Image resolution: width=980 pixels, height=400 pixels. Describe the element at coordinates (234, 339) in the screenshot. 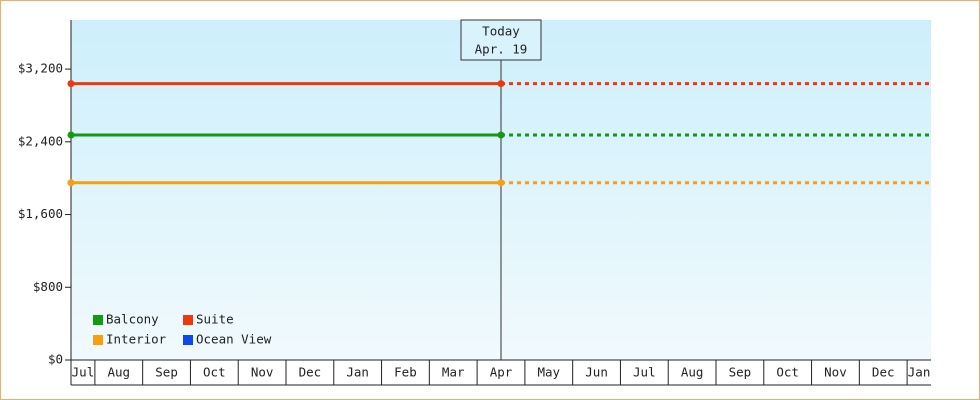

I see `legend-label: Ocean View` at that location.